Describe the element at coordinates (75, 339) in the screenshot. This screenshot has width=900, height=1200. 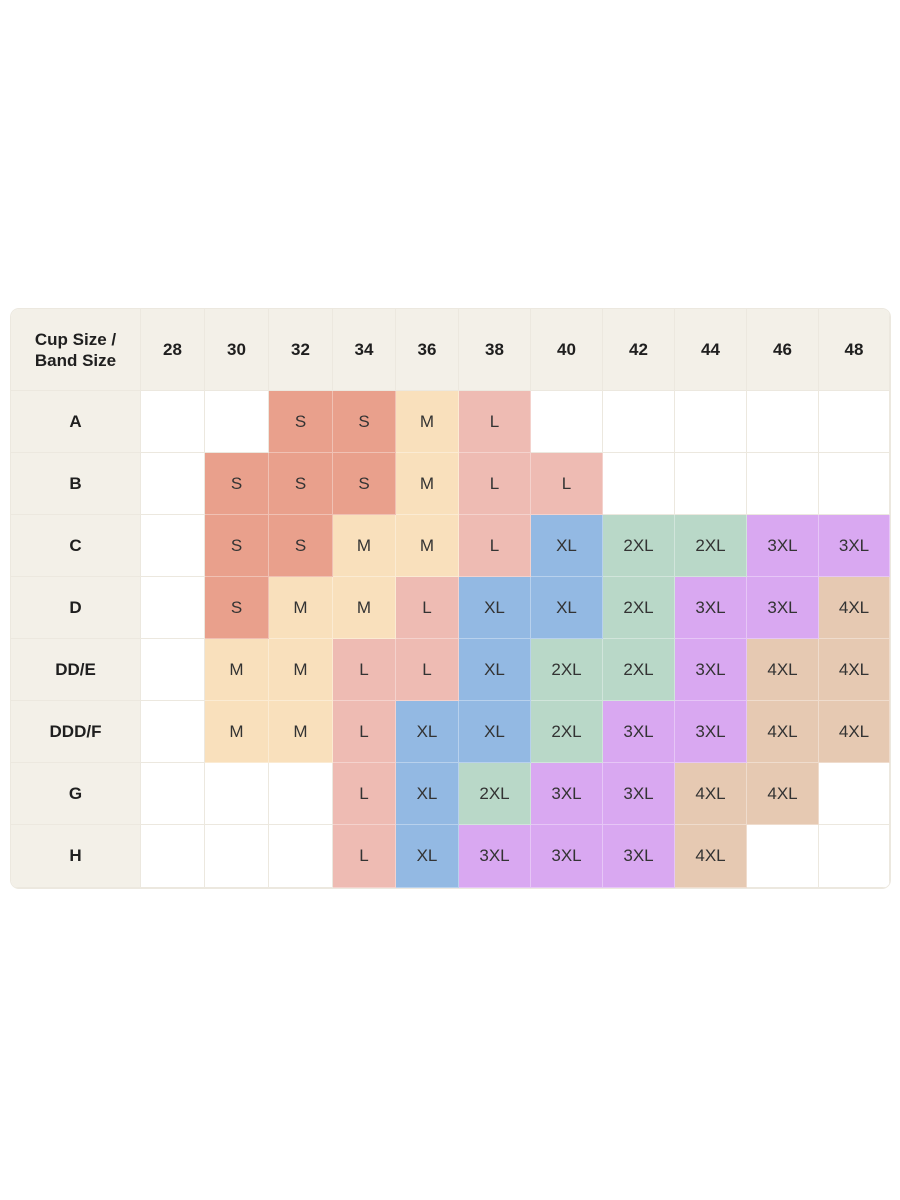
I see `corner-label-line1: Cup Size /` at that location.